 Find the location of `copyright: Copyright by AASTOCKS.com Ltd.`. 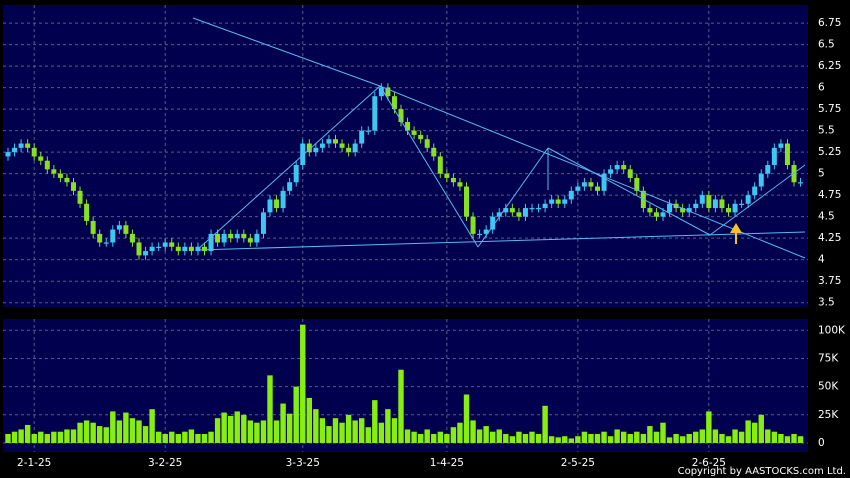

copyright: Copyright by AASTOCKS.com Ltd. is located at coordinates (762, 471).